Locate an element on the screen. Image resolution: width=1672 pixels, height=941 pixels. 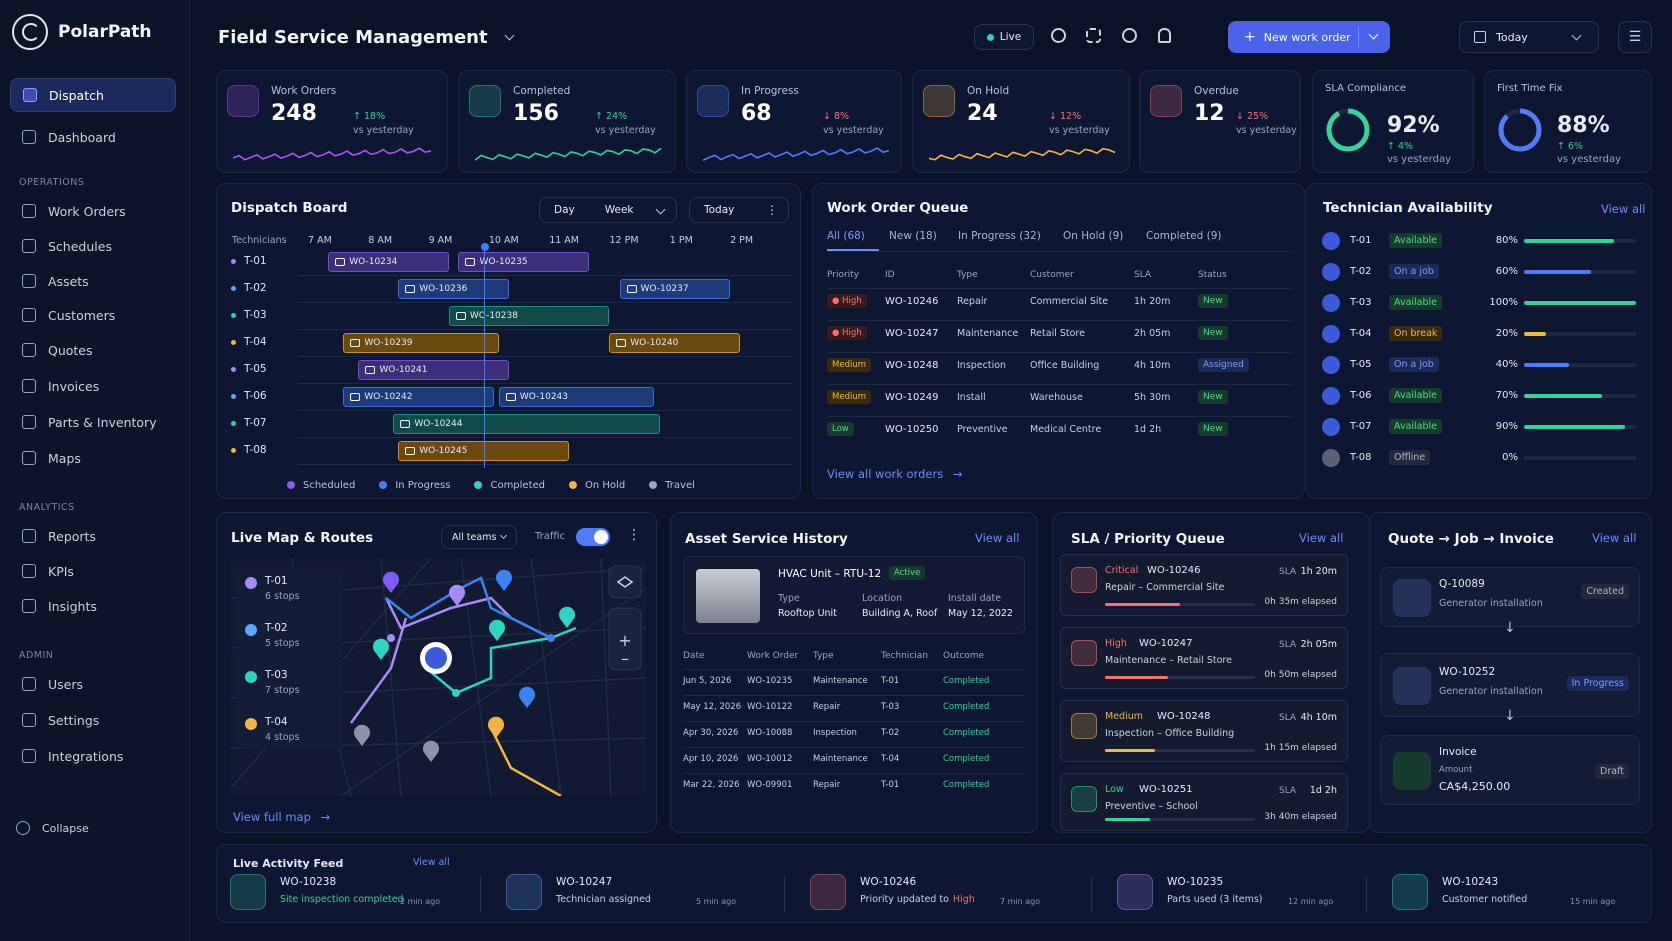
search-icon is located at coordinates (1058, 35).